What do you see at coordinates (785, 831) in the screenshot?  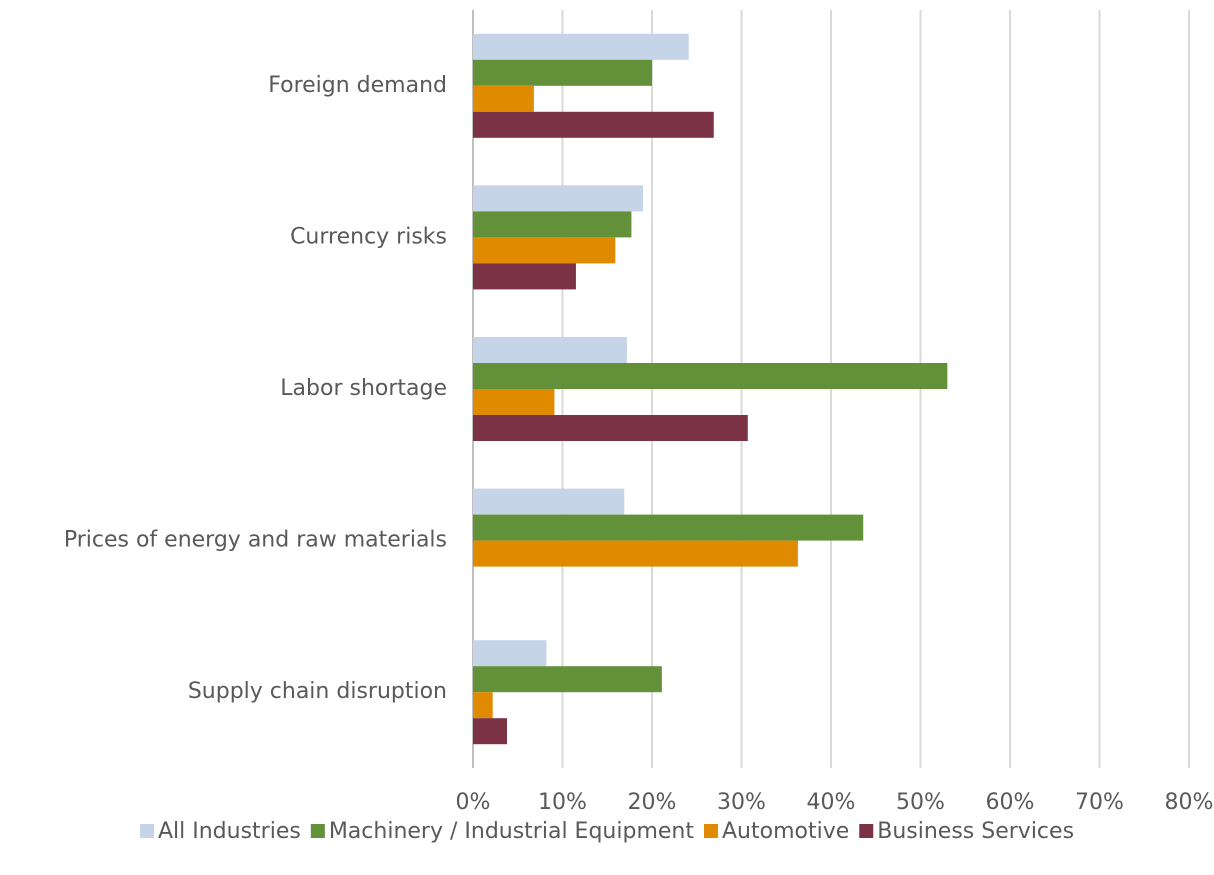 I see `legend-label: Automotive` at bounding box center [785, 831].